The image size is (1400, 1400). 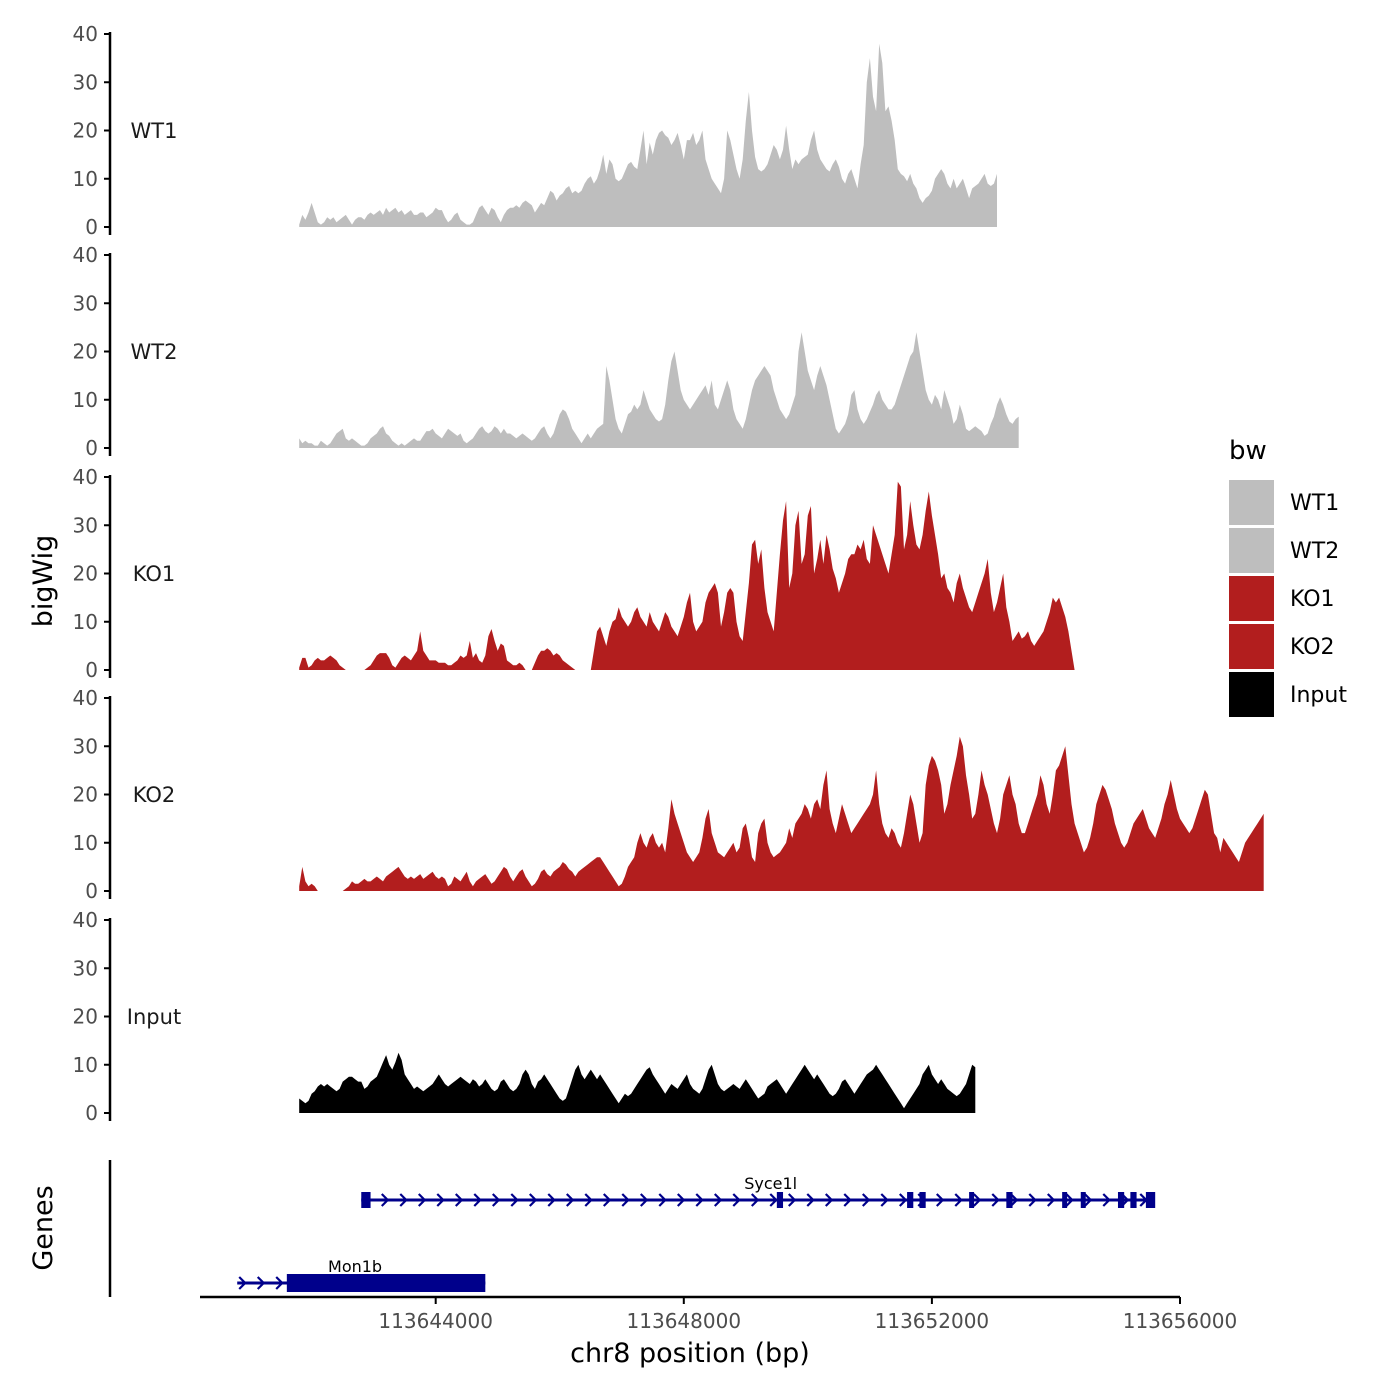 I want to click on coverage-area-wt2, so click(x=659, y=390).